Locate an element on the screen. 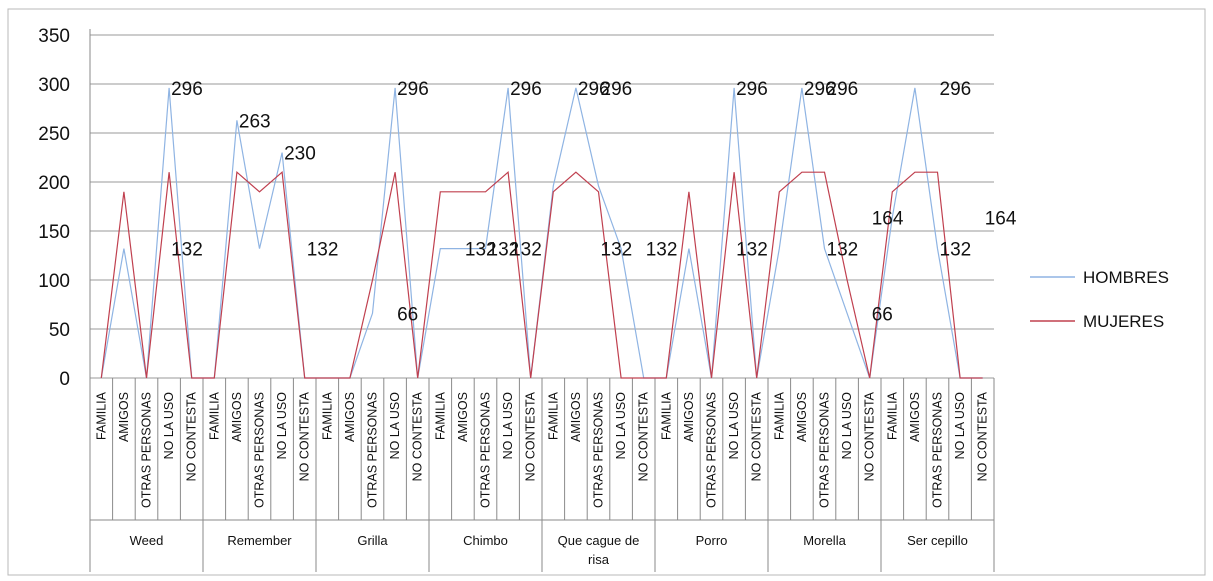 Image resolution: width=1213 pixels, height=581 pixels. group-label: Grilla is located at coordinates (372, 540).